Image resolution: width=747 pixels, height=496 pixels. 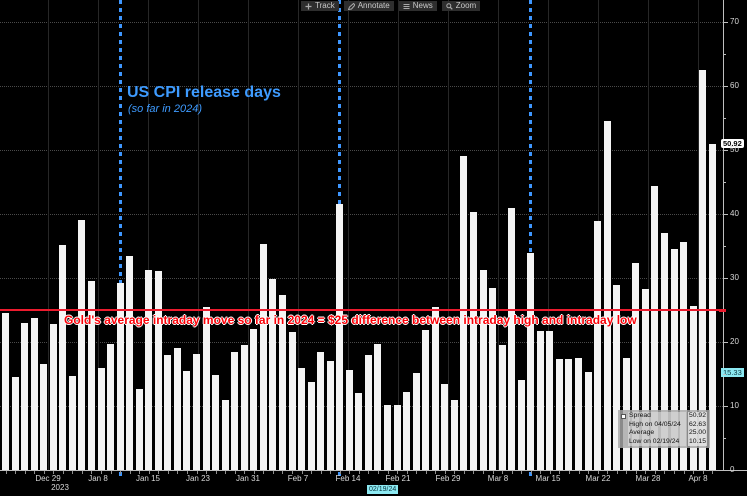 I want to click on legend-label: Average, so click(x=657, y=433).